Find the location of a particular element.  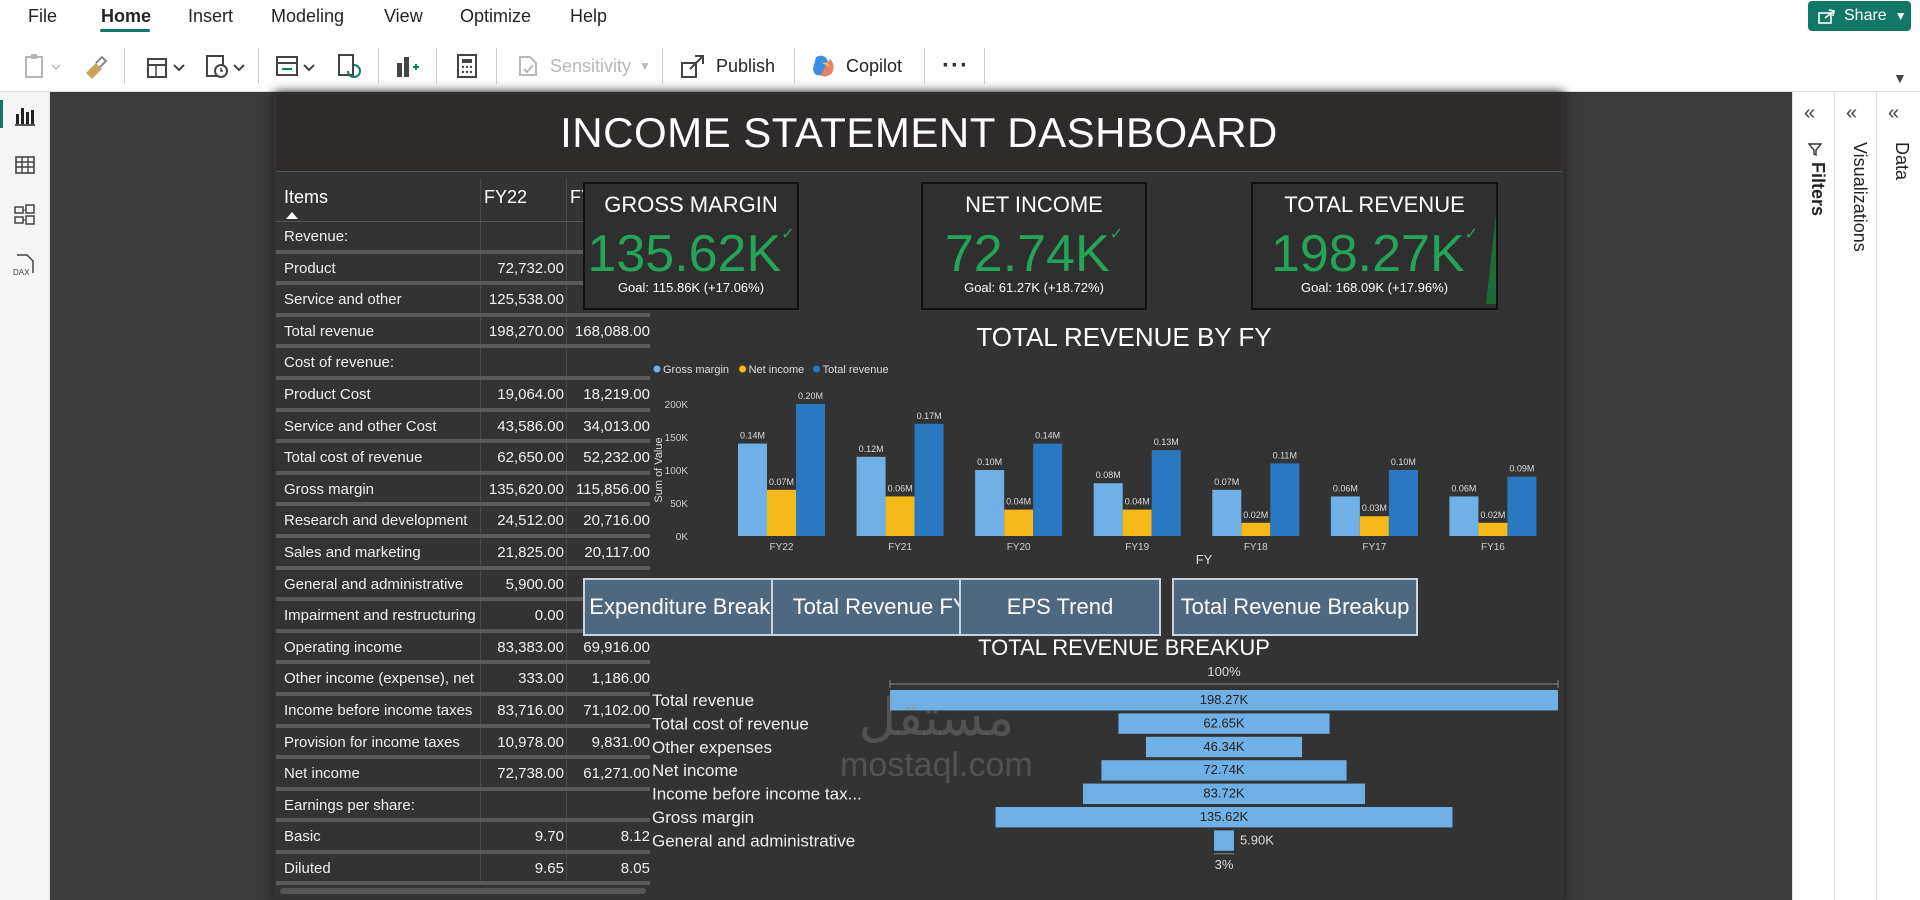

sort-ascending-icon is located at coordinates (292, 215).